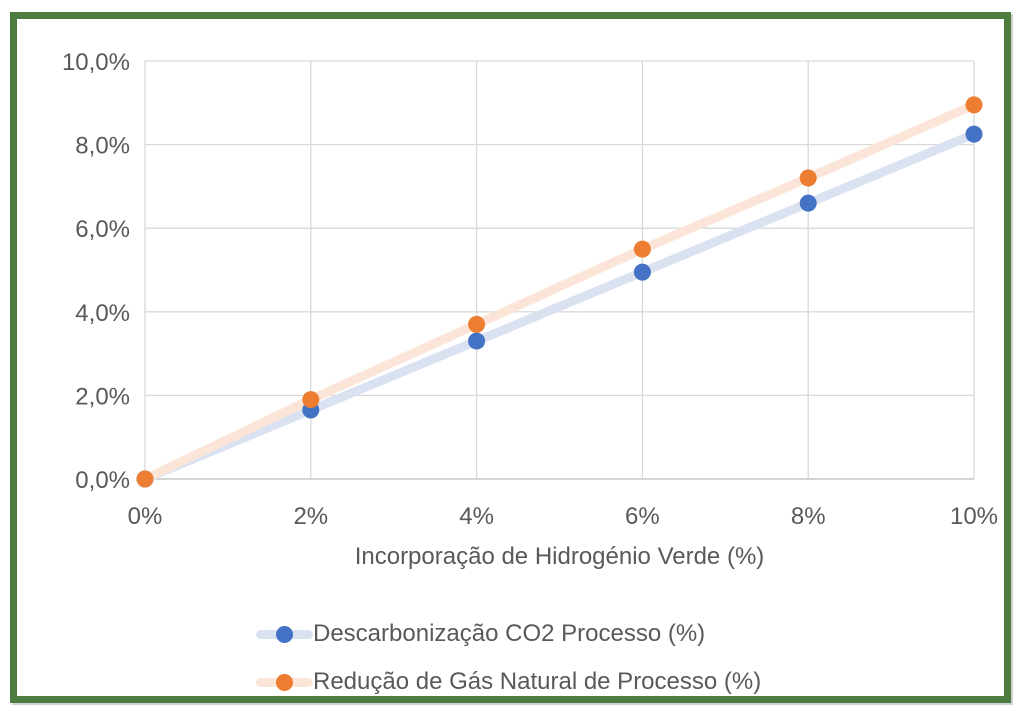 Image resolution: width=1023 pixels, height=722 pixels. What do you see at coordinates (284, 682) in the screenshot?
I see `legend-series2-marker-icon` at bounding box center [284, 682].